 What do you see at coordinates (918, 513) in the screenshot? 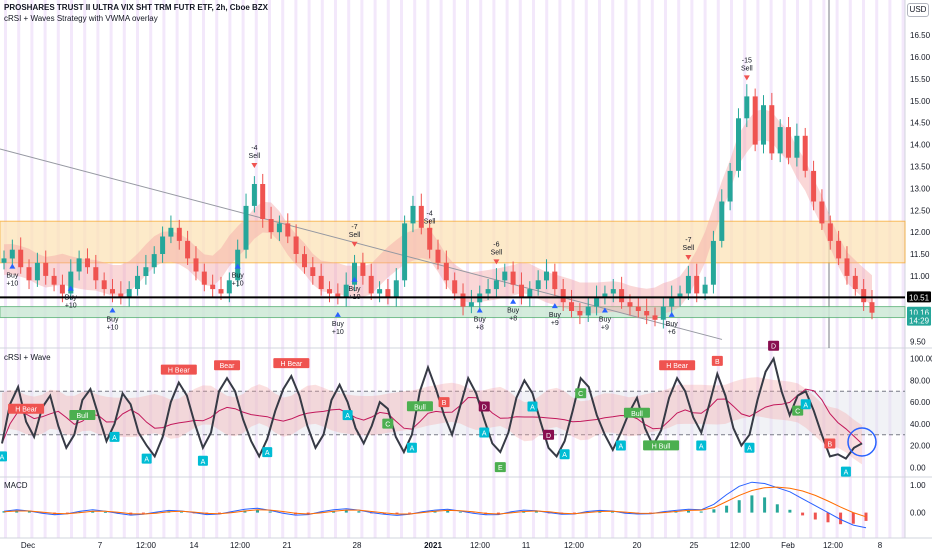
I see `macd-tick-label: 0.00` at bounding box center [918, 513].